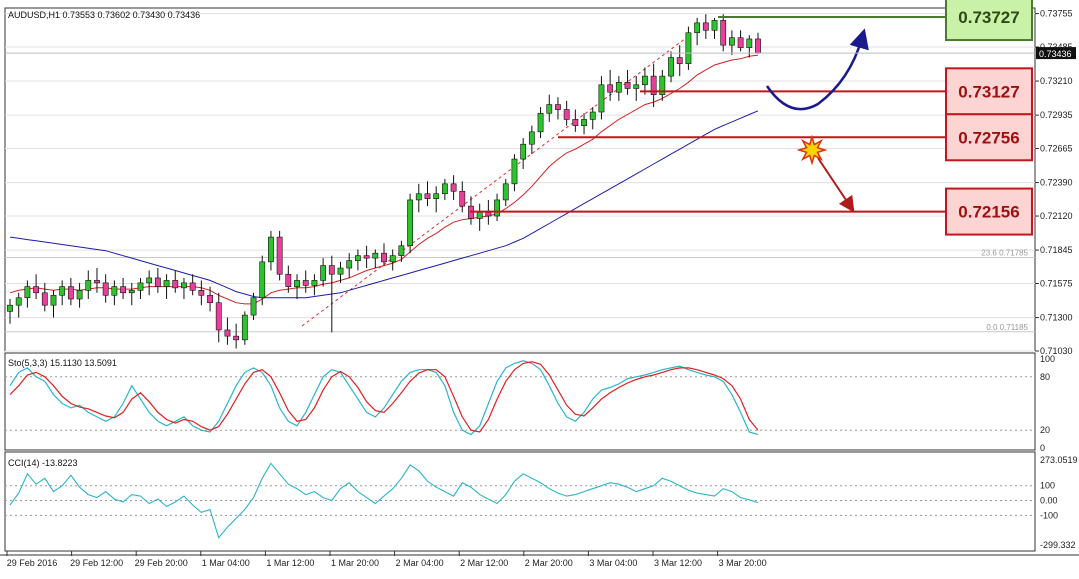 This screenshot has height=579, width=1079. What do you see at coordinates (817, 69) in the screenshot?
I see `bullish-scenario-arrow` at bounding box center [817, 69].